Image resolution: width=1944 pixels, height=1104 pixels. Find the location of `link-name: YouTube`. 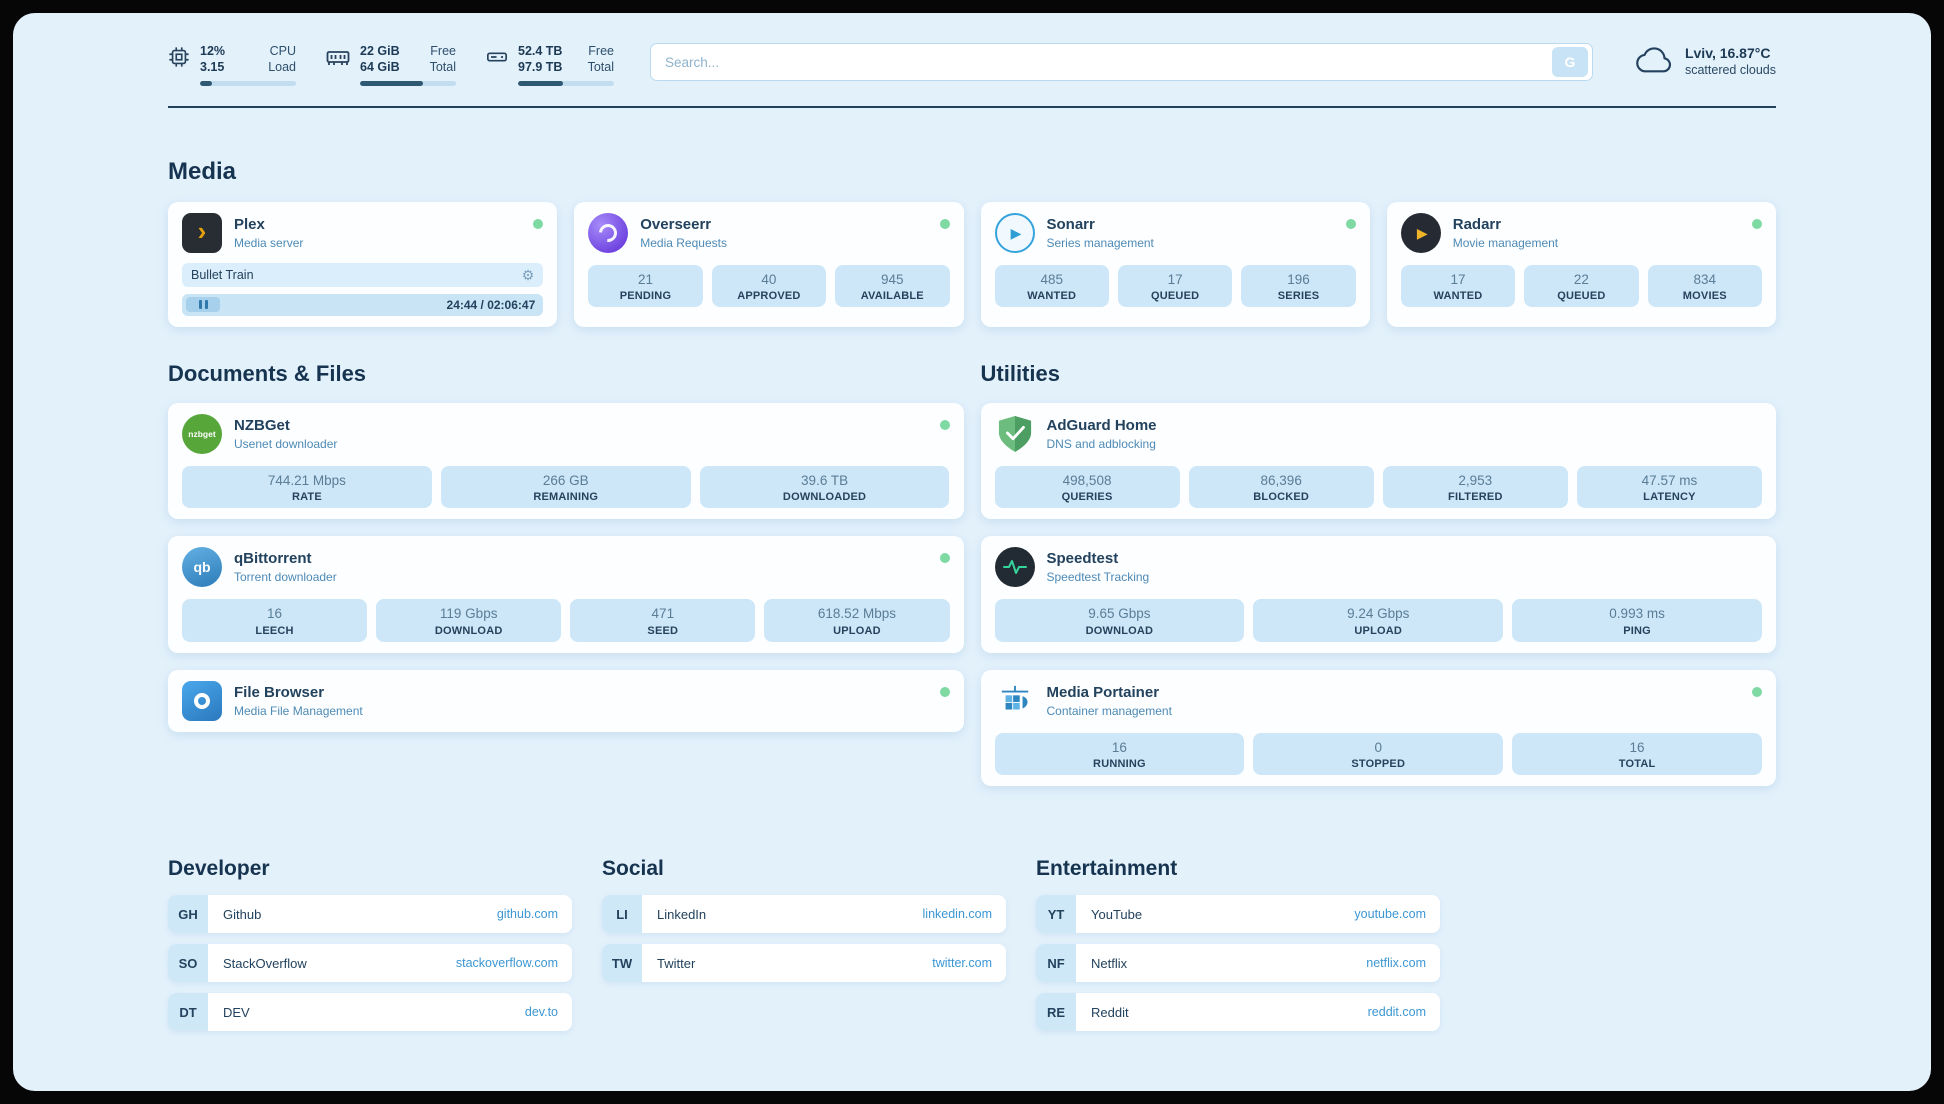

link-name: YouTube is located at coordinates (1117, 914).